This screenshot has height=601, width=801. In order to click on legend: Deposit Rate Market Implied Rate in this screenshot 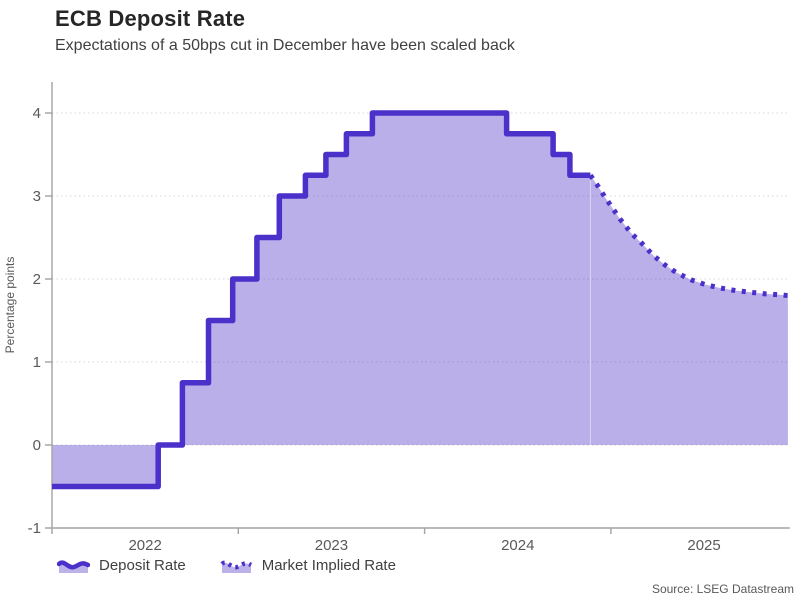, I will do `click(226, 565)`.